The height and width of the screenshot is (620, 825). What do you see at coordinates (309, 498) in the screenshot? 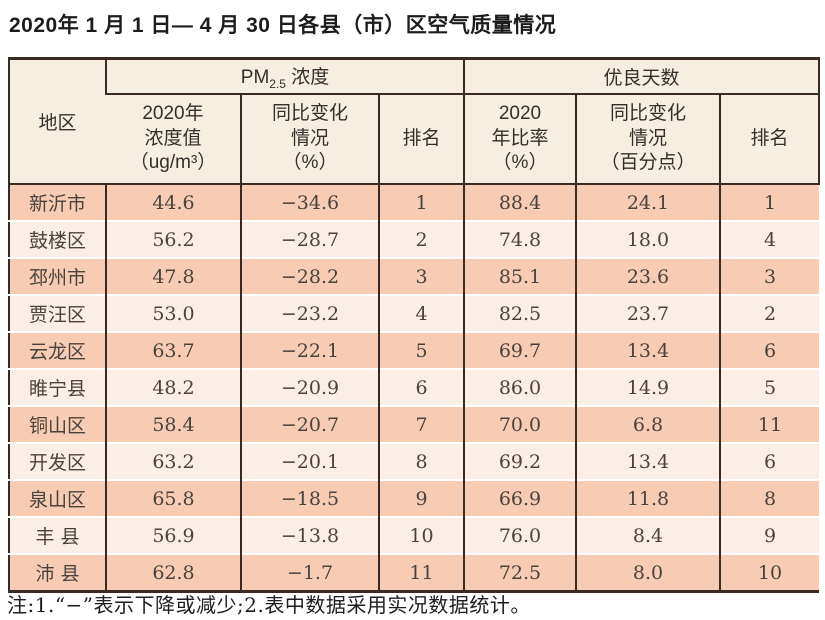
I see `cell-pm25-change: −18.5` at bounding box center [309, 498].